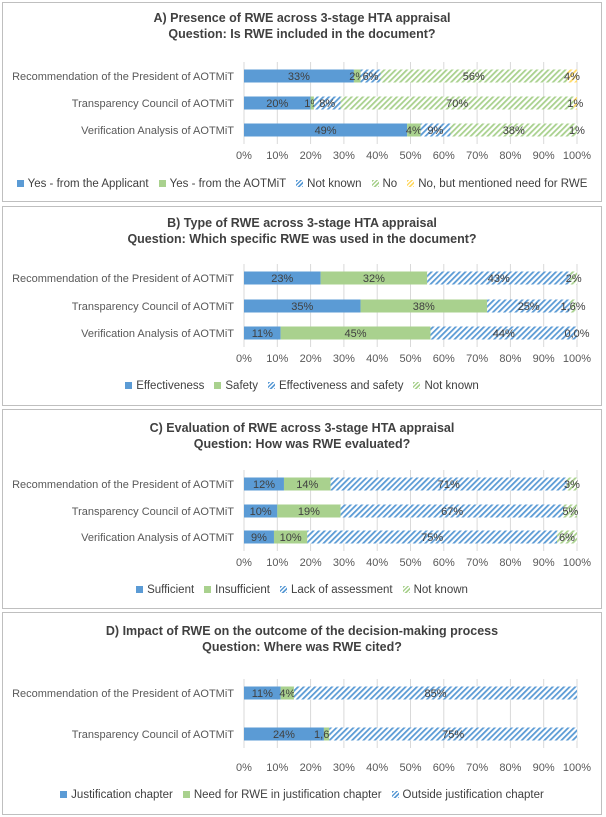 This screenshot has width=606, height=817. Describe the element at coordinates (341, 386) in the screenshot. I see `legend-label: Effectiveness and safety` at that location.